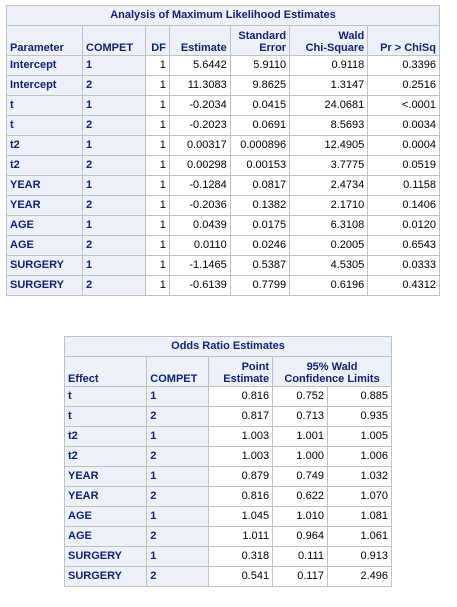 This screenshot has width=457, height=607. What do you see at coordinates (300, 416) in the screenshot?
I see `lower-limit-cell: 0.713` at bounding box center [300, 416].